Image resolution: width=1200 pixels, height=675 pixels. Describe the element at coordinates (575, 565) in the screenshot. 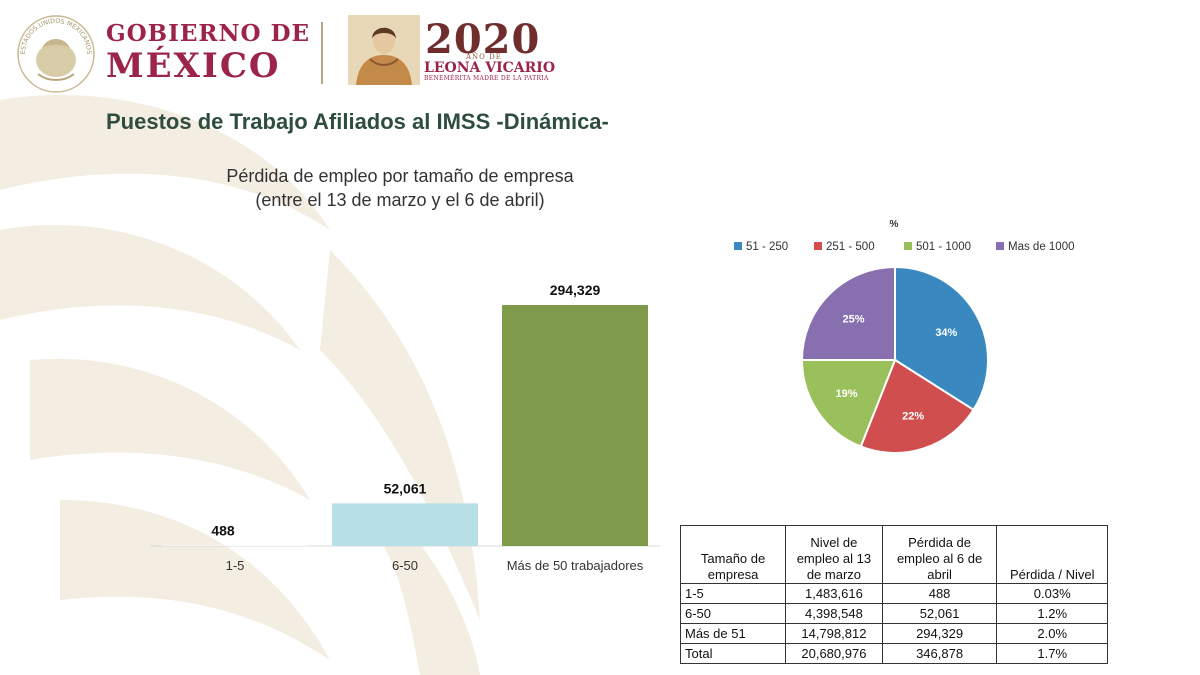

I see `x-tick-label: Más de 50 trabajadores` at that location.